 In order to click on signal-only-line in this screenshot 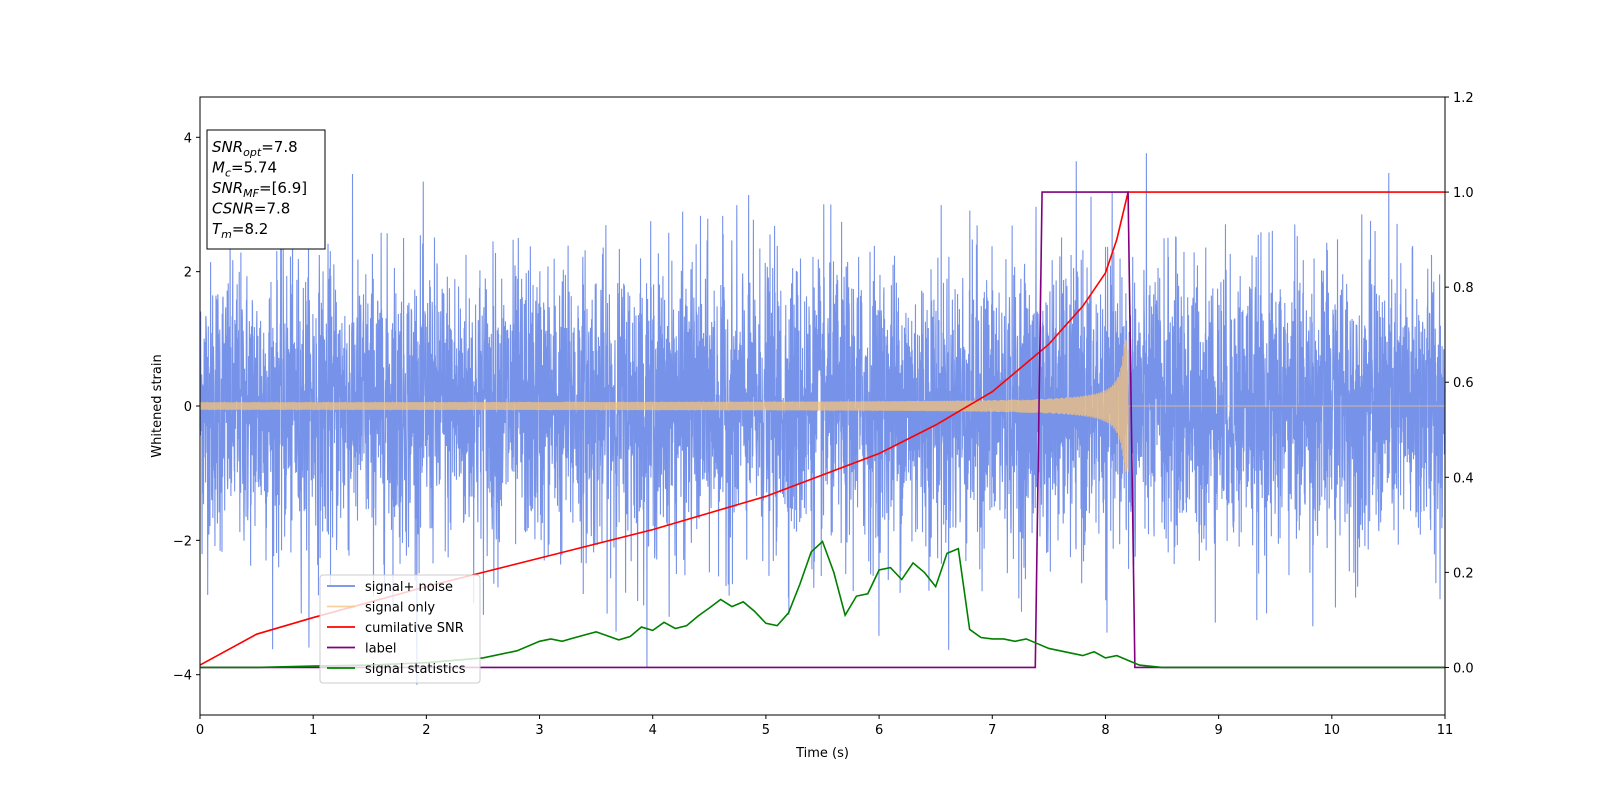, I will do `click(822, 406)`.